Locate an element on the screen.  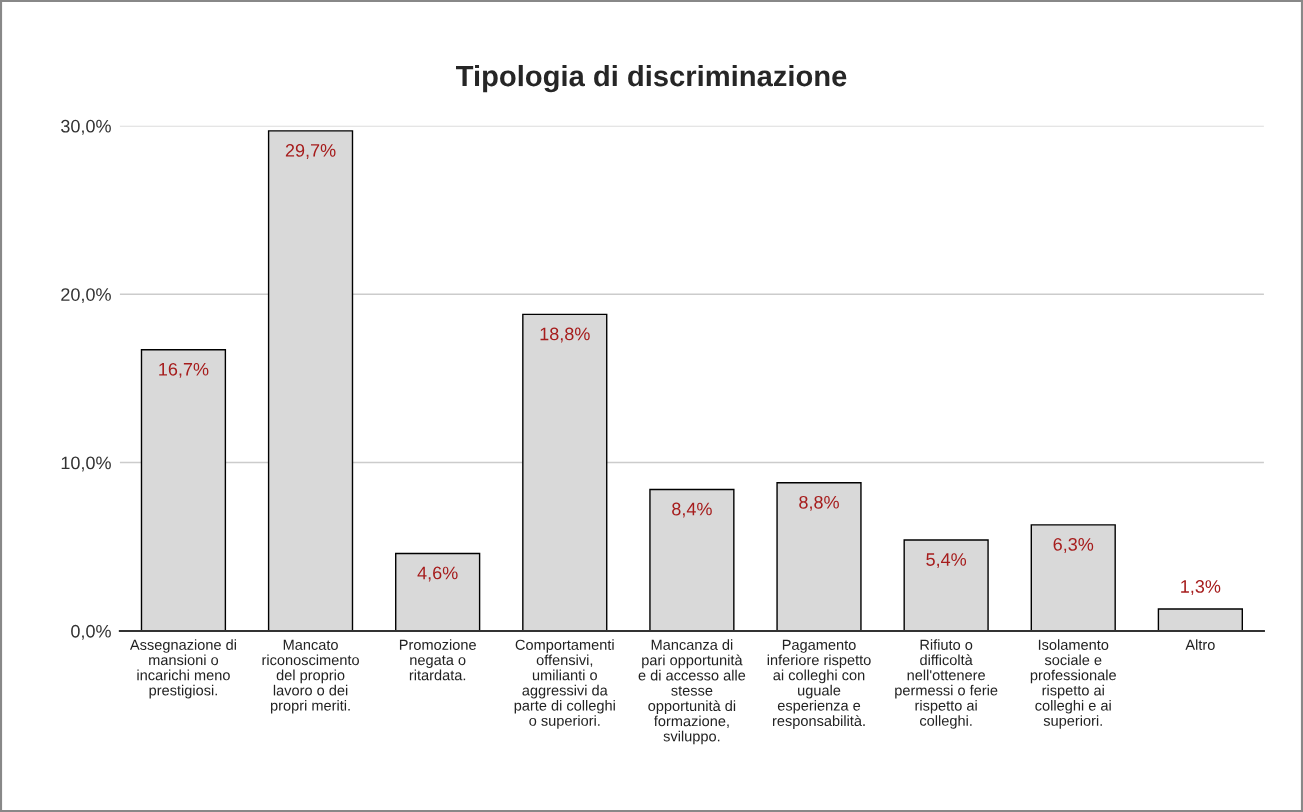
x-tick-label: Isolamento sociale e professionale rispetto ai colleghi e ai superiori. is located at coordinates (1073, 684).